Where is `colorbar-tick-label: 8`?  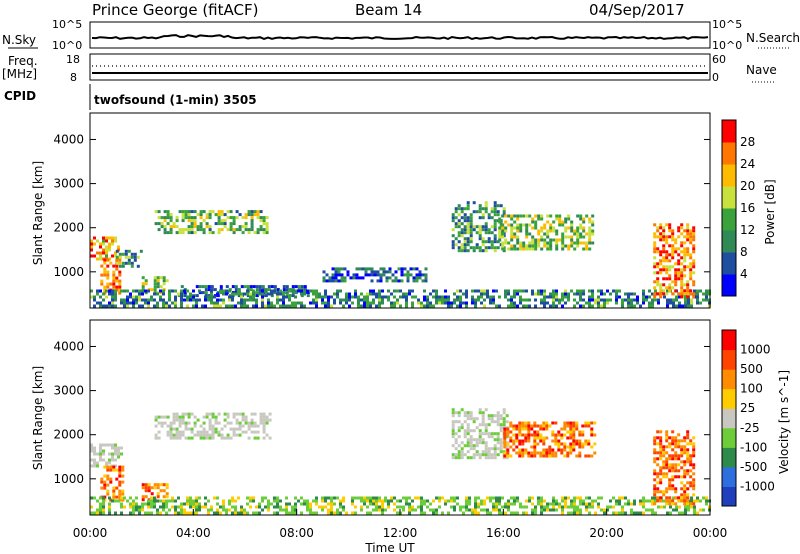 colorbar-tick-label: 8 is located at coordinates (744, 252).